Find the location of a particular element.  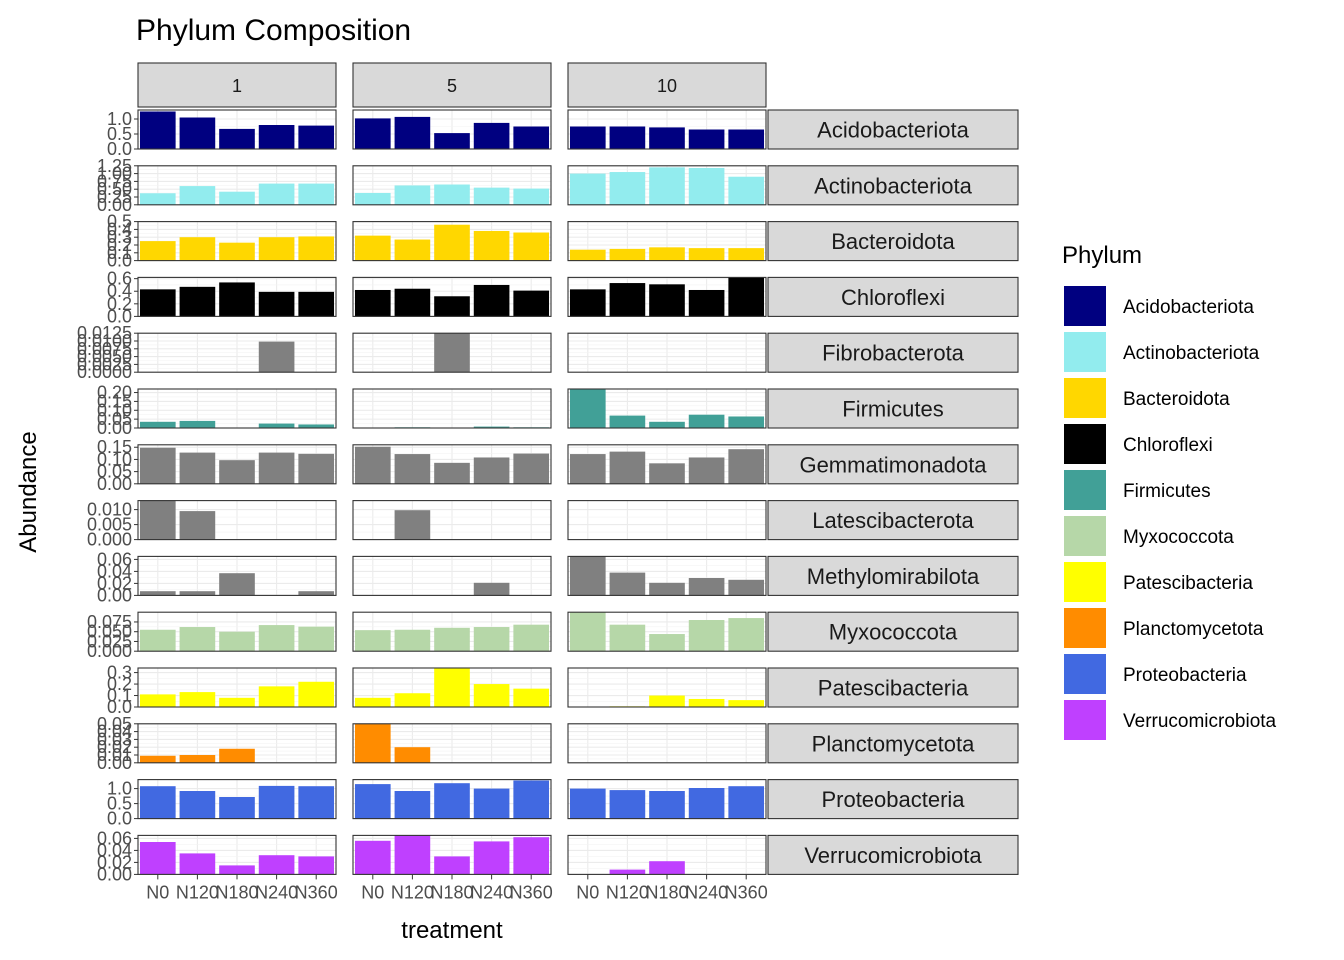

facet-row-strip-label: Actinobacteriota is located at coordinates (893, 185).